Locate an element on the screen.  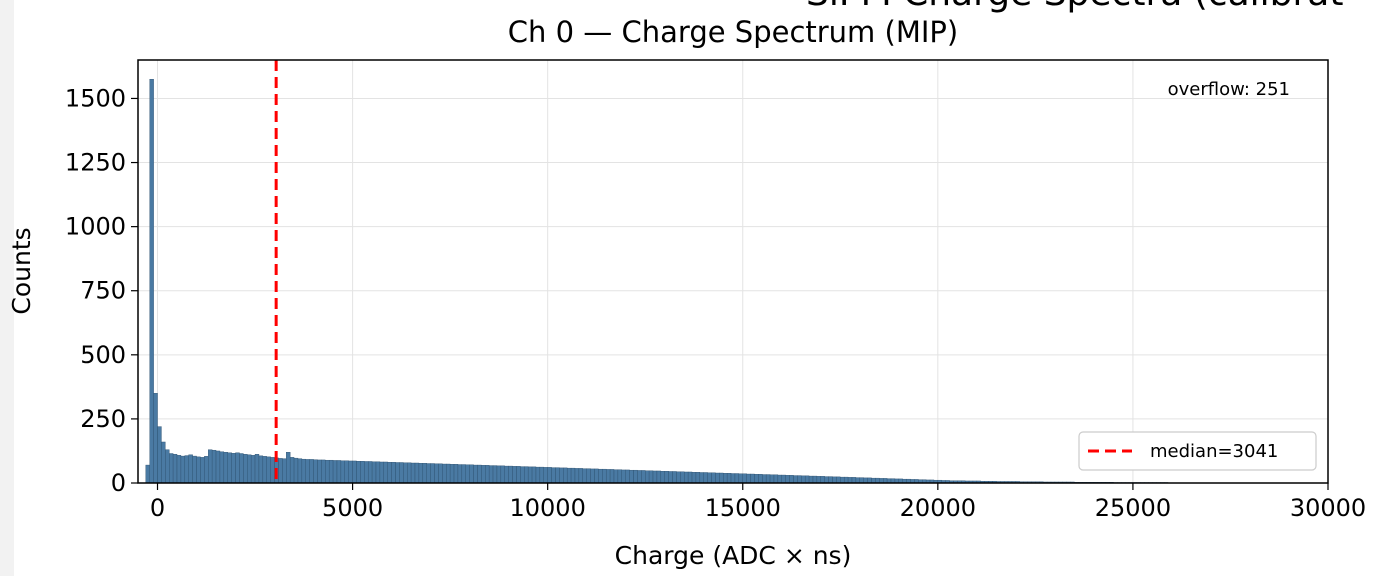
x-axis-label: Charge (ADC × ns) is located at coordinates (733, 555).